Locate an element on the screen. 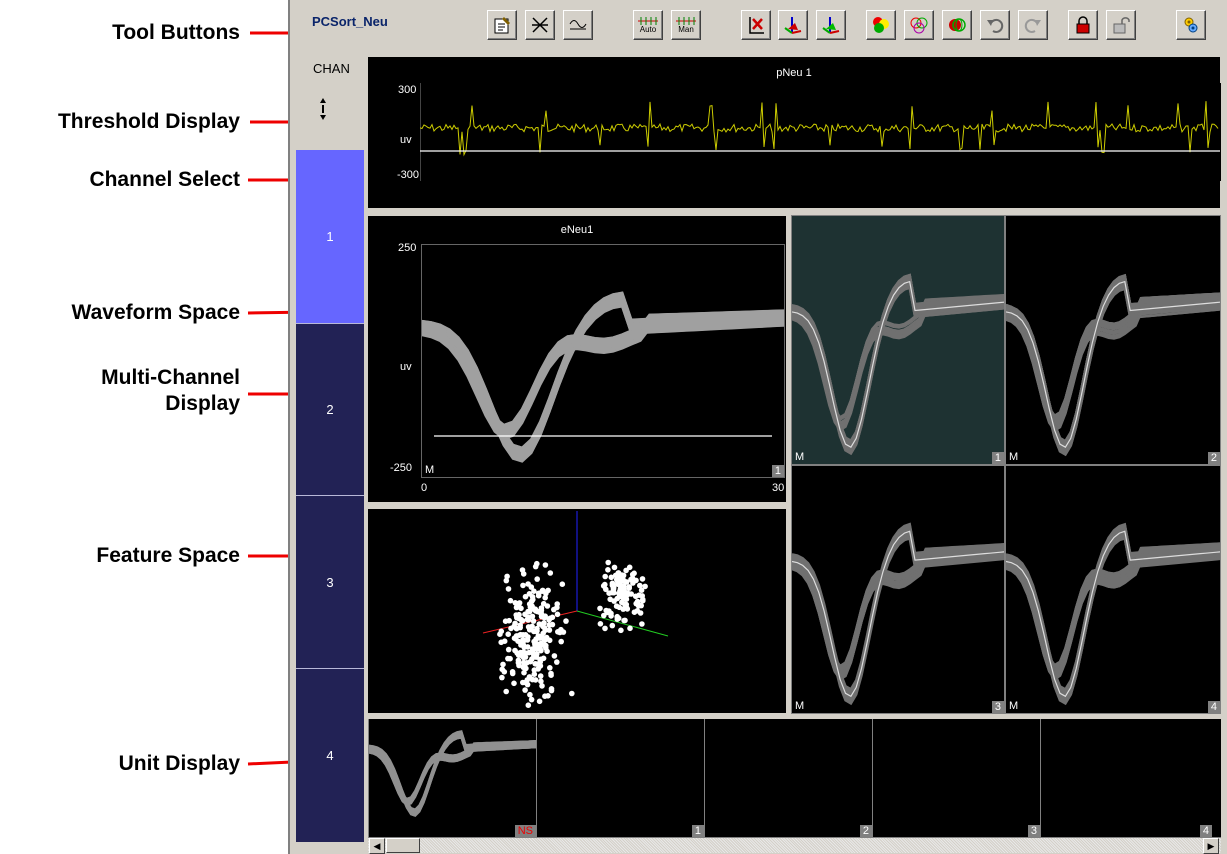 The image size is (1227, 854). unlock-button is located at coordinates (1121, 25).